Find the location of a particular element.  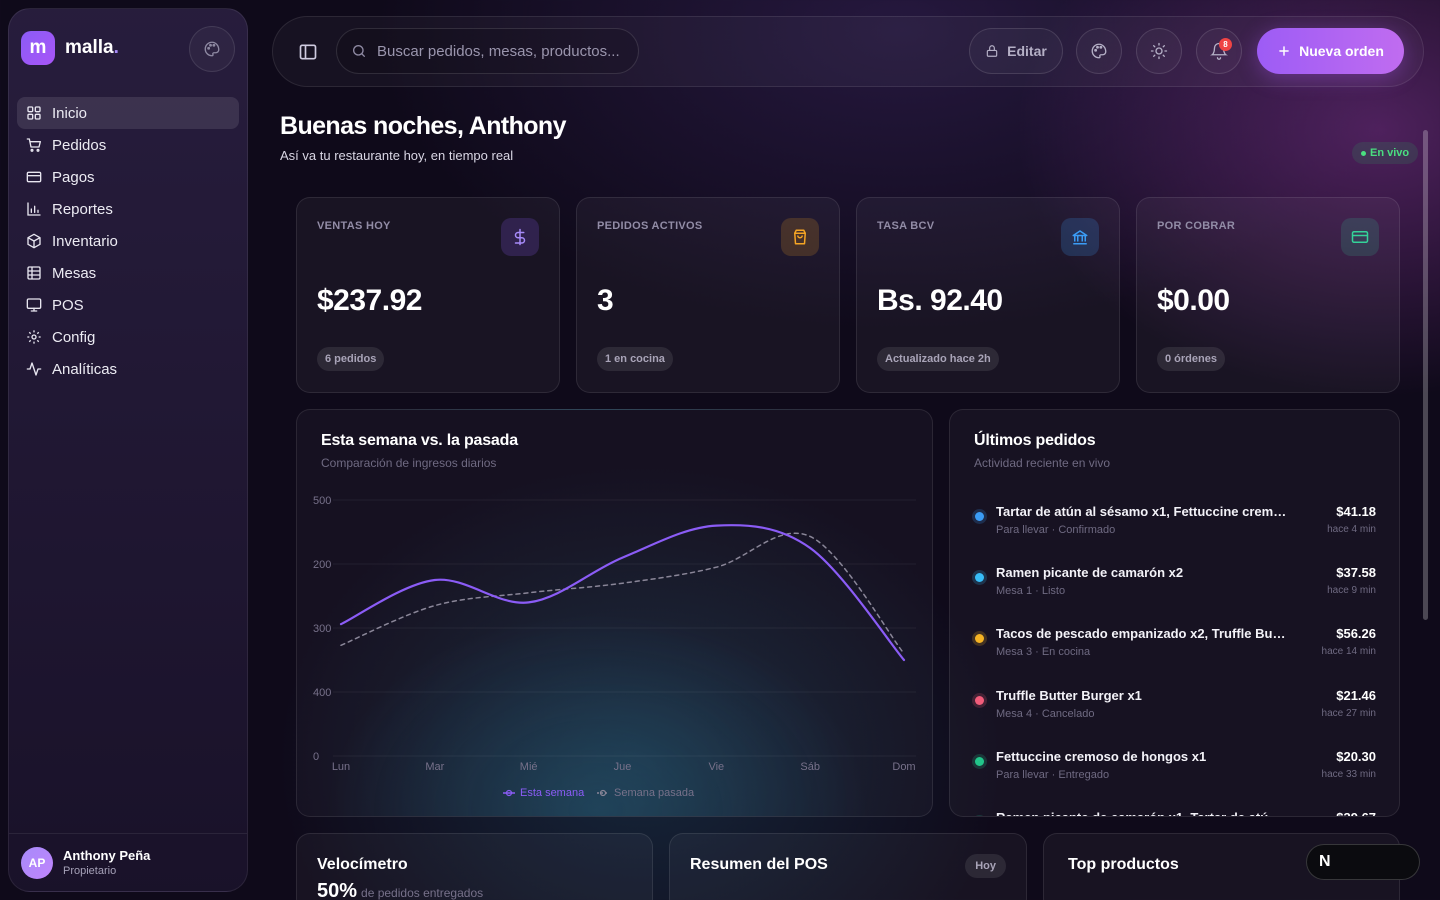

stat-card-ventas: VENTAS HOY $237.92 6 pedidos is located at coordinates (428, 295).